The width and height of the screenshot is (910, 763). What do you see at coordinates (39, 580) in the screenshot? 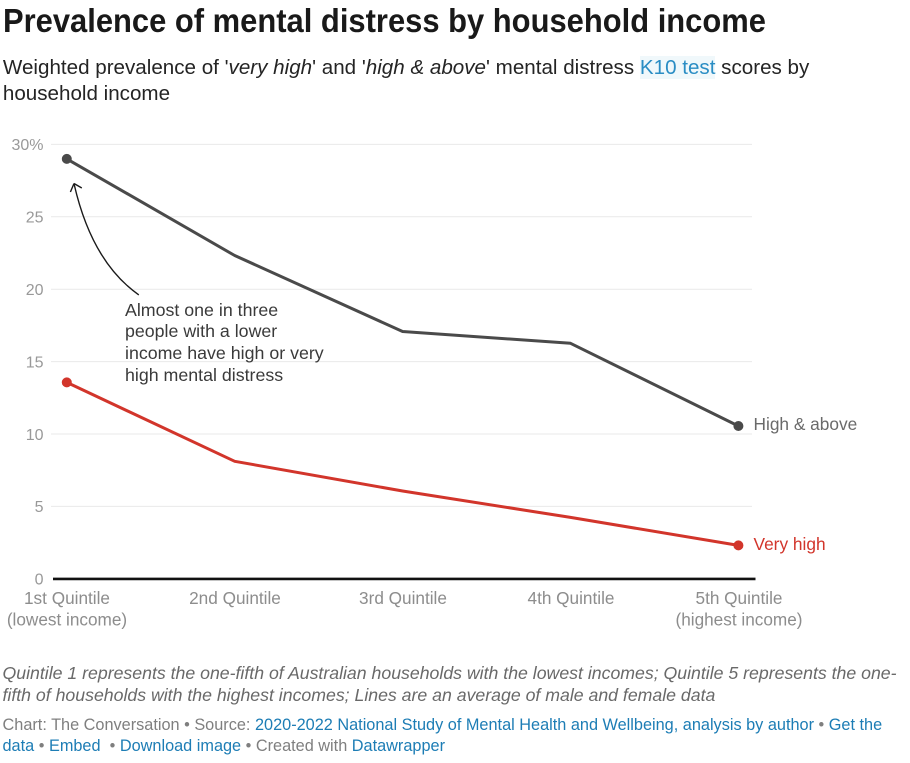
I see `svg-text: 0` at bounding box center [39, 580].